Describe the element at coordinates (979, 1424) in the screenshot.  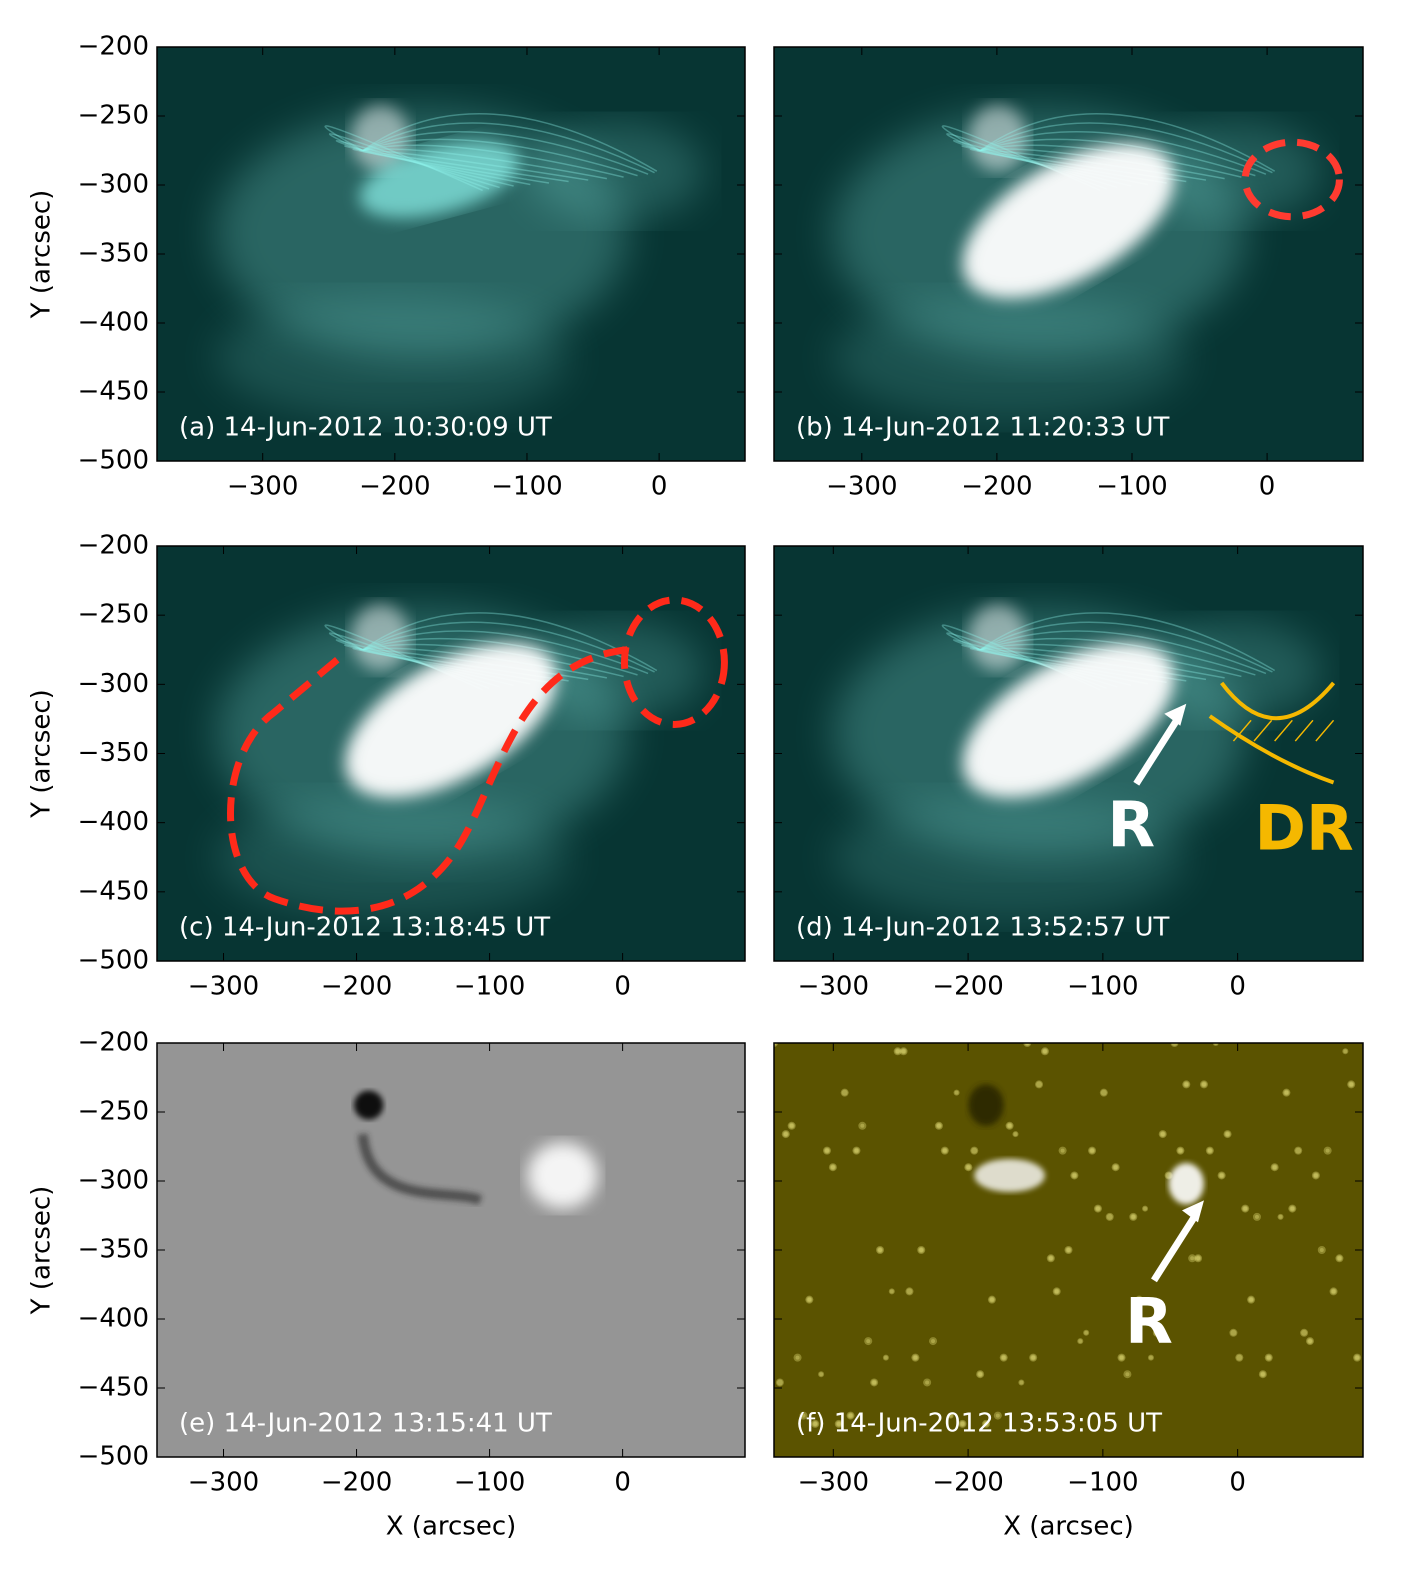
I see `panel-label: (f) 14-Jun-2012 13:53:05 UT` at that location.